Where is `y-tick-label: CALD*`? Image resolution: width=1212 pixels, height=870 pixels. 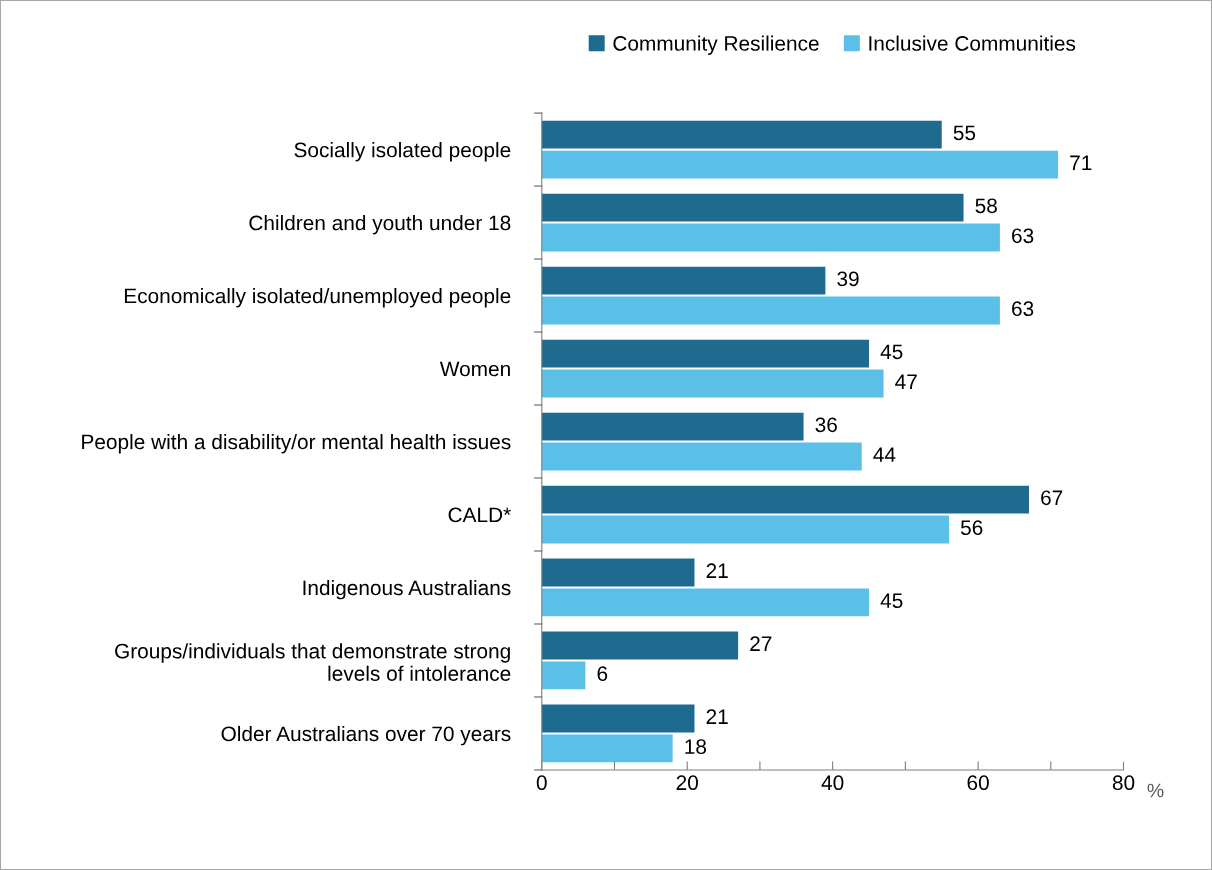 y-tick-label: CALD* is located at coordinates (479, 515).